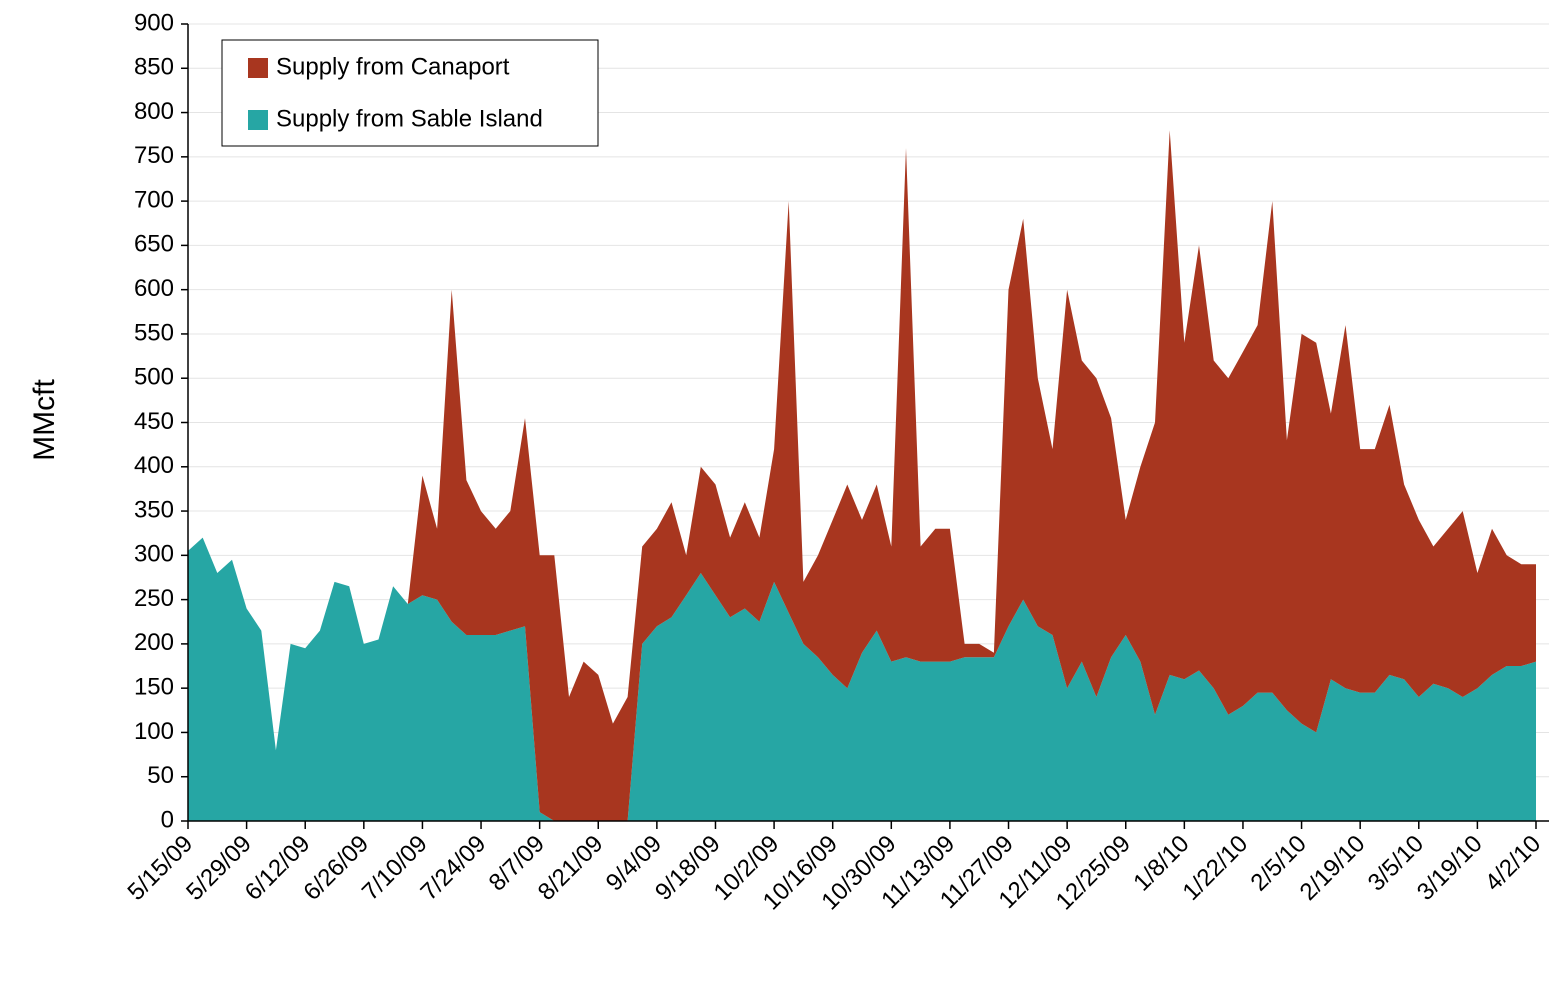 Image resolution: width=1549 pixels, height=983 pixels. Describe the element at coordinates (154, 642) in the screenshot. I see `y-tick-label: 200` at that location.